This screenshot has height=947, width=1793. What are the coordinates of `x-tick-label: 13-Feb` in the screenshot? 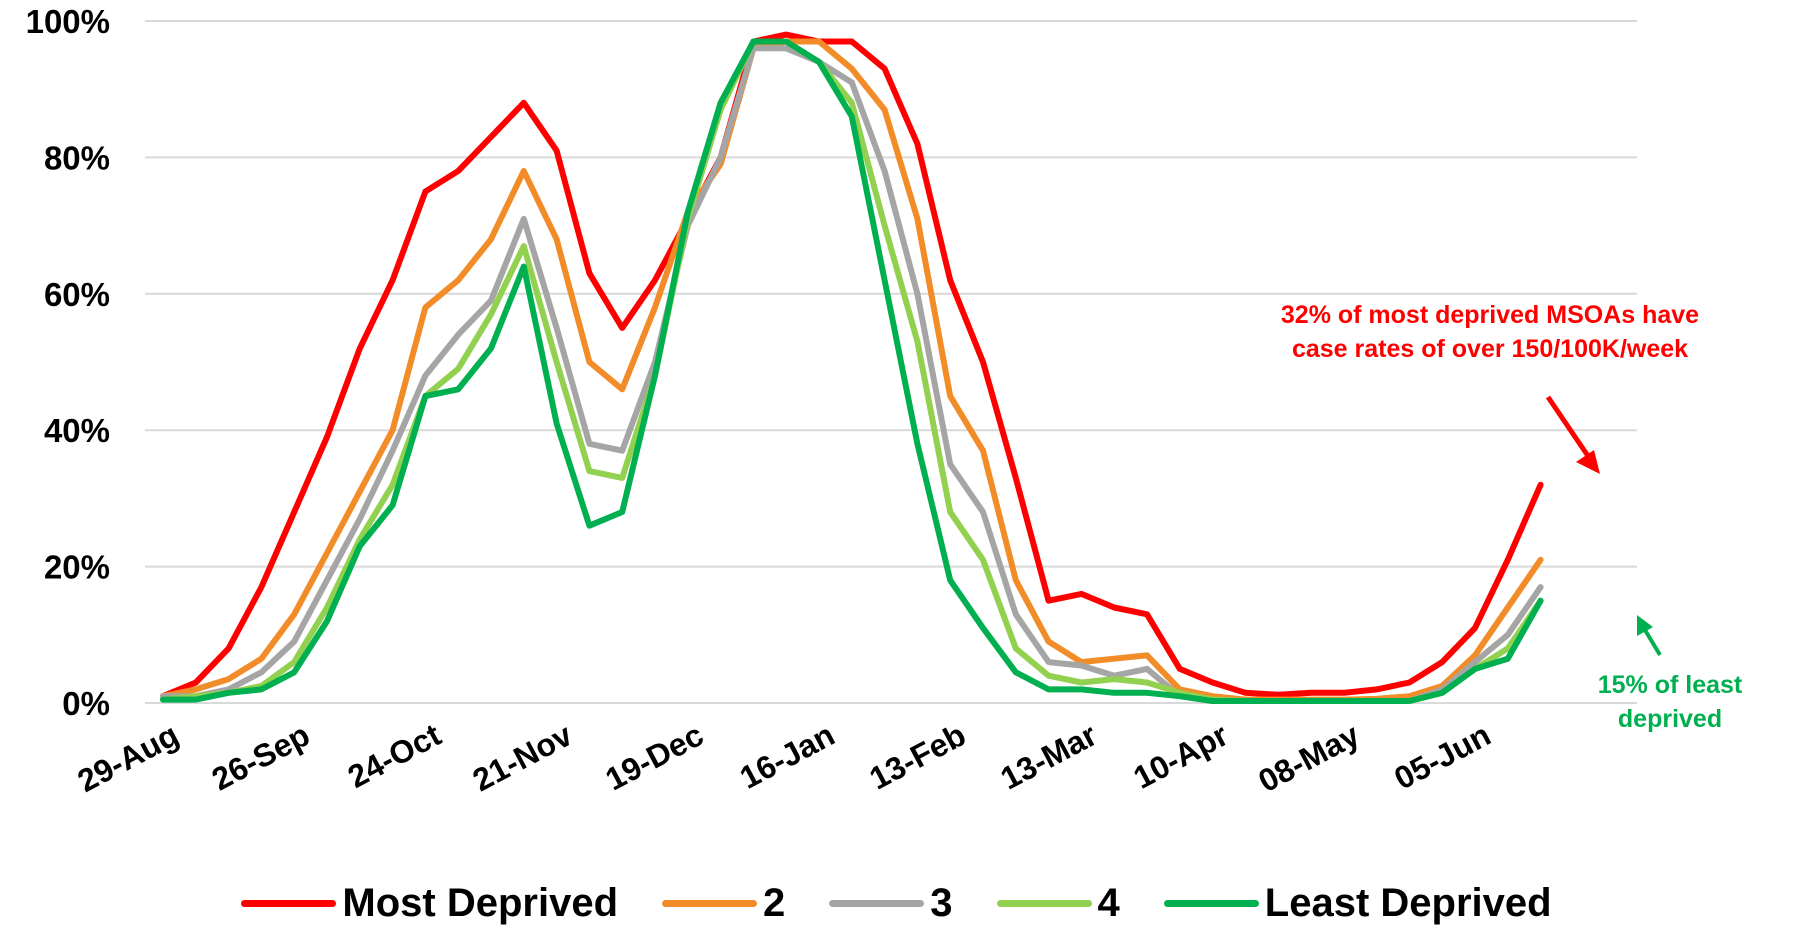 It's located at (918, 756).